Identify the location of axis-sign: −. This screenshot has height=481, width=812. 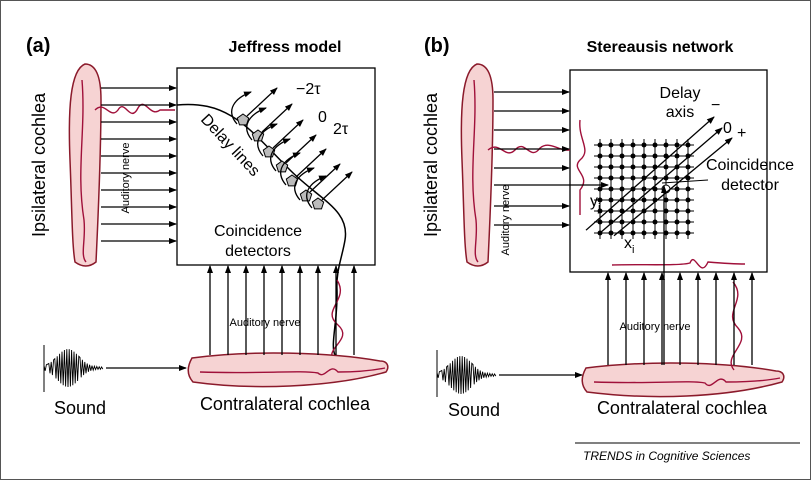
(715, 105).